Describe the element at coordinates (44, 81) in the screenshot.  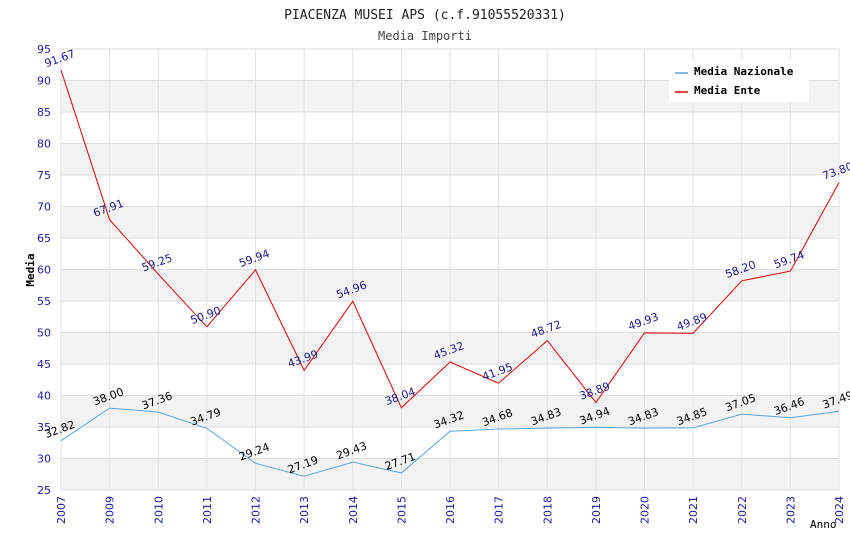
I see `y-tick-label: 90` at that location.